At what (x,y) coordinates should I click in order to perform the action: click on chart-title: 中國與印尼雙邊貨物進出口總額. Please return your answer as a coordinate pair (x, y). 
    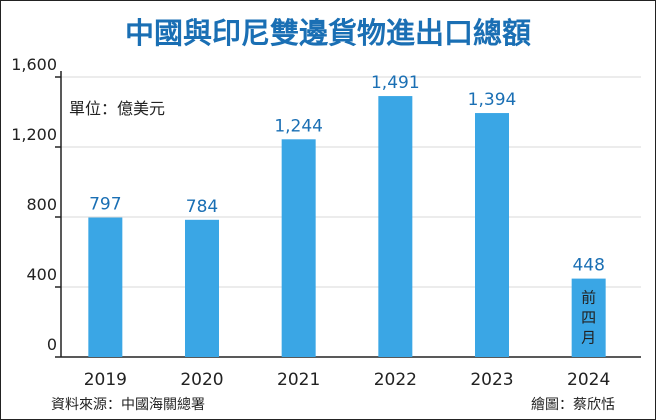
    Looking at the image, I should click on (328, 33).